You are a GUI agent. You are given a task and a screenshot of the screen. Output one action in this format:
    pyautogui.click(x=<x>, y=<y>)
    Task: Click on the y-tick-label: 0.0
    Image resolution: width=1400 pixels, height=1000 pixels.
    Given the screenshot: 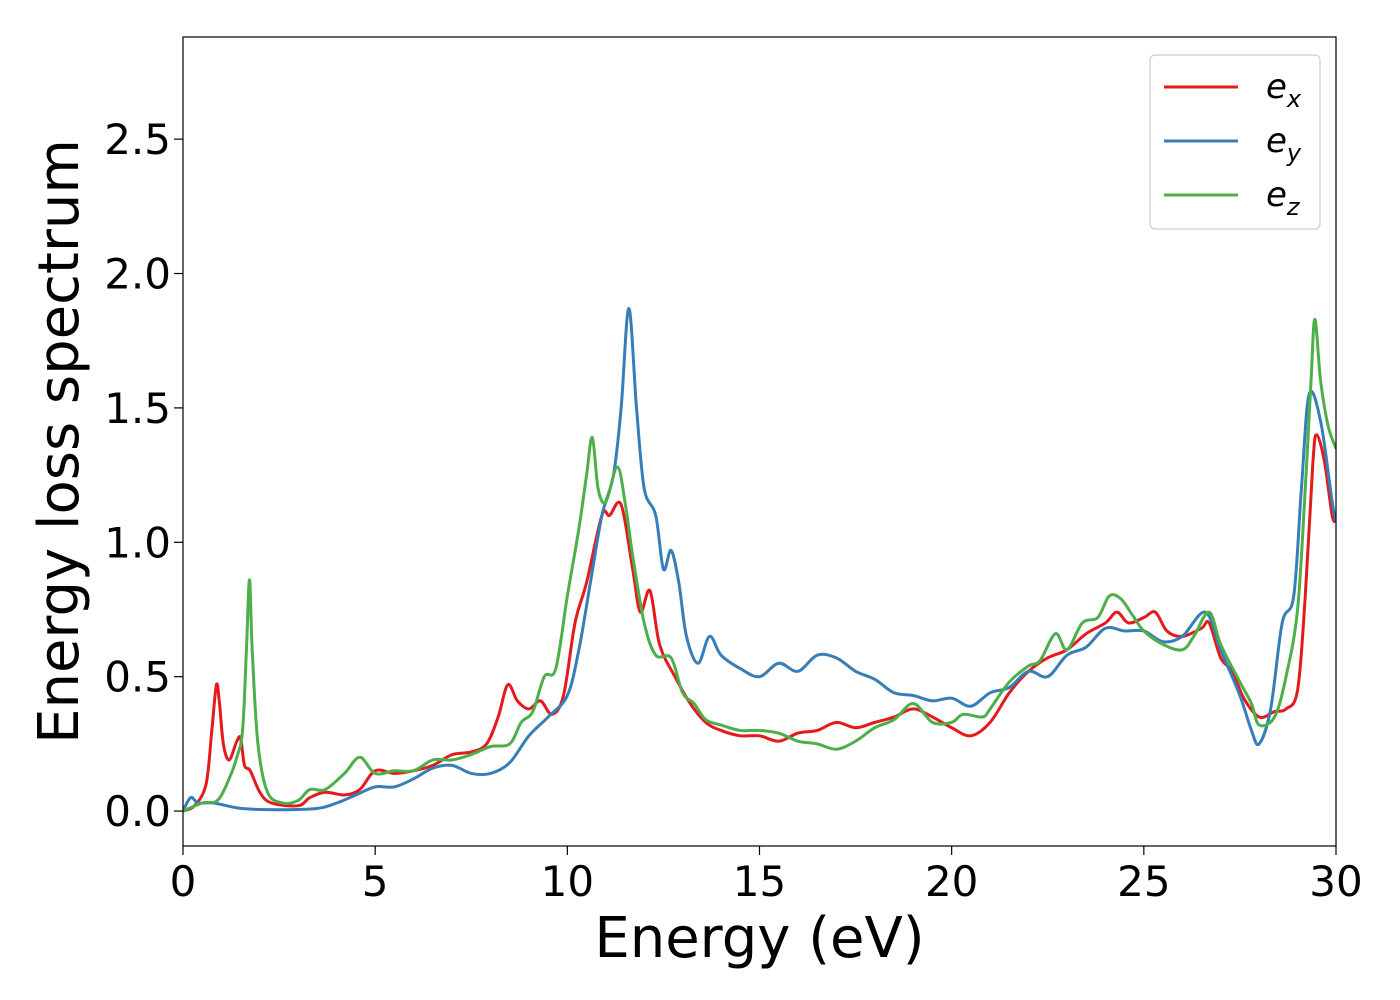 What is the action you would take?
    pyautogui.click(x=137, y=811)
    